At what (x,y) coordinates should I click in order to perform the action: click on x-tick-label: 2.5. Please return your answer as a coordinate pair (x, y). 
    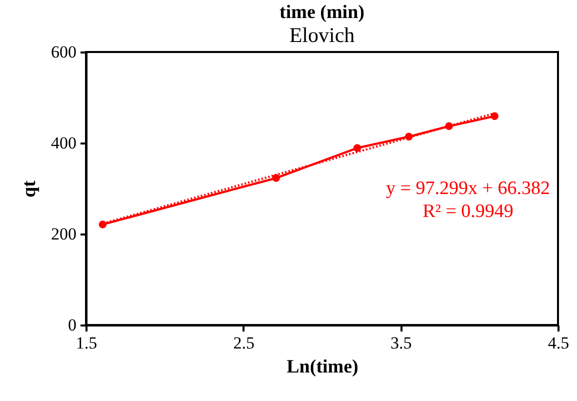
    Looking at the image, I should click on (243, 343).